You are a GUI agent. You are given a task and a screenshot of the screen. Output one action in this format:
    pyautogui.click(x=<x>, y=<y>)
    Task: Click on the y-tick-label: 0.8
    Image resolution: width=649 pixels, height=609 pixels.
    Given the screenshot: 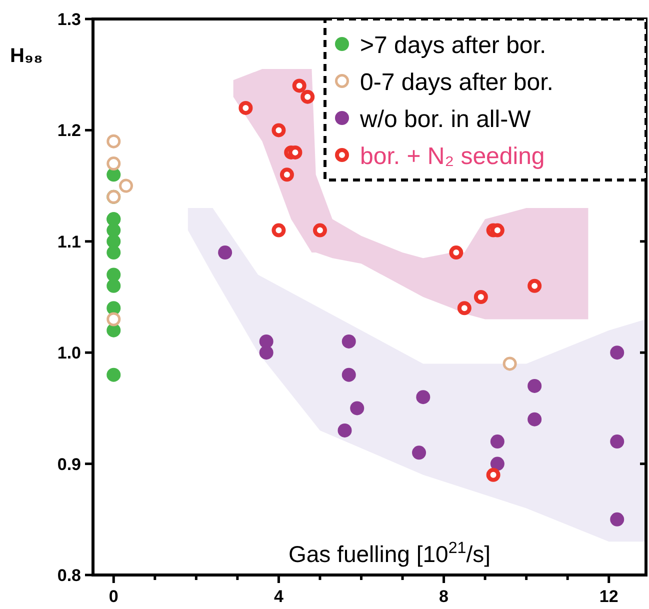 What is the action you would take?
    pyautogui.click(x=69, y=575)
    